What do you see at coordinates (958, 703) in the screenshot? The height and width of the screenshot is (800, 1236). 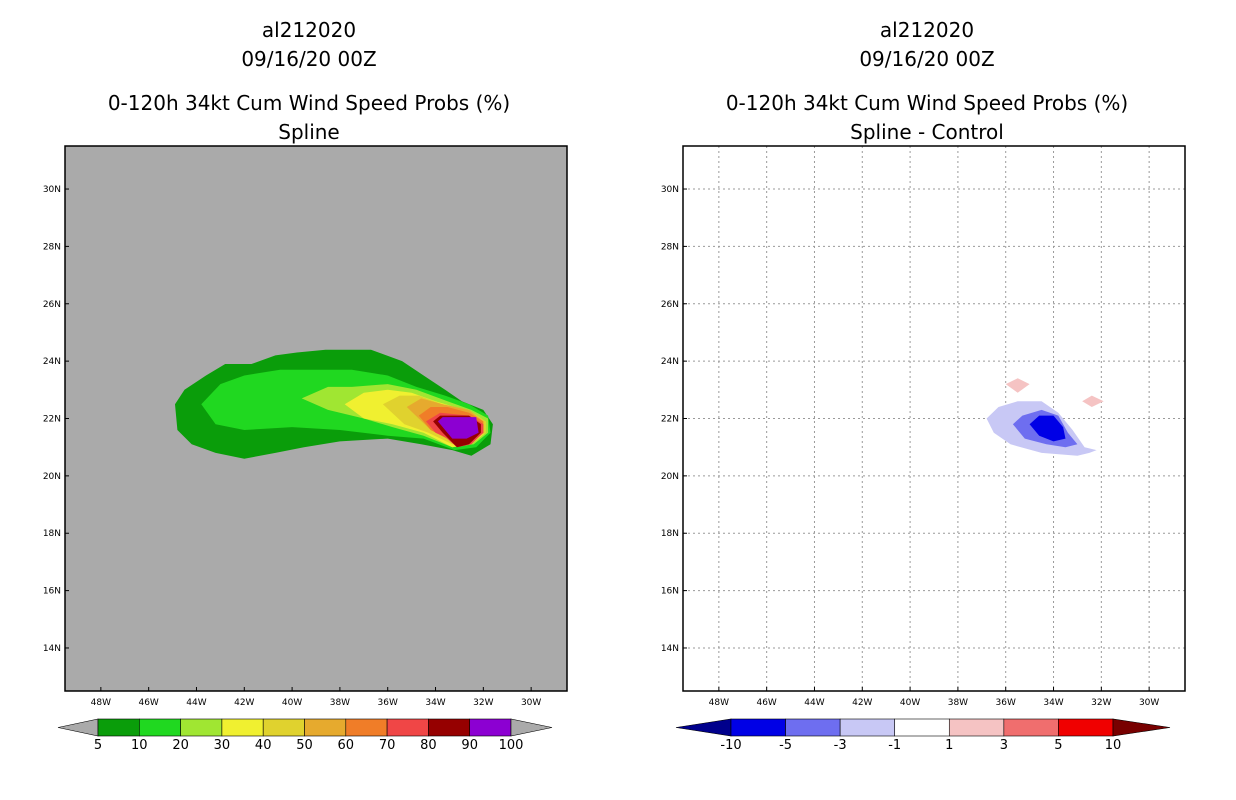 I see `right-lon-tick: 38W` at bounding box center [958, 703].